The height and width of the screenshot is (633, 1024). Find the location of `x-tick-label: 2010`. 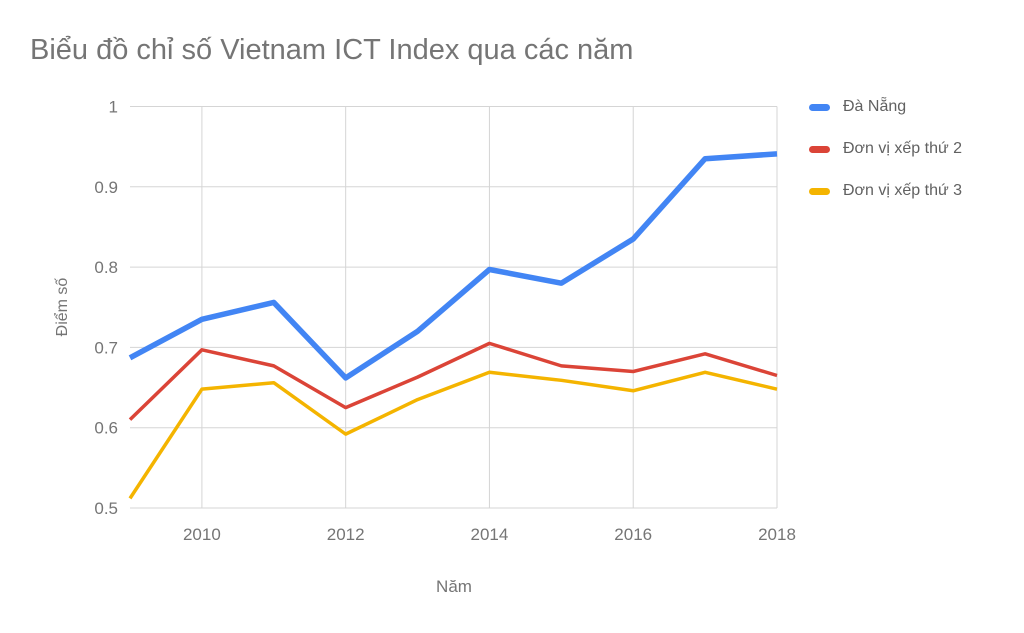

x-tick-label: 2010 is located at coordinates (202, 534).